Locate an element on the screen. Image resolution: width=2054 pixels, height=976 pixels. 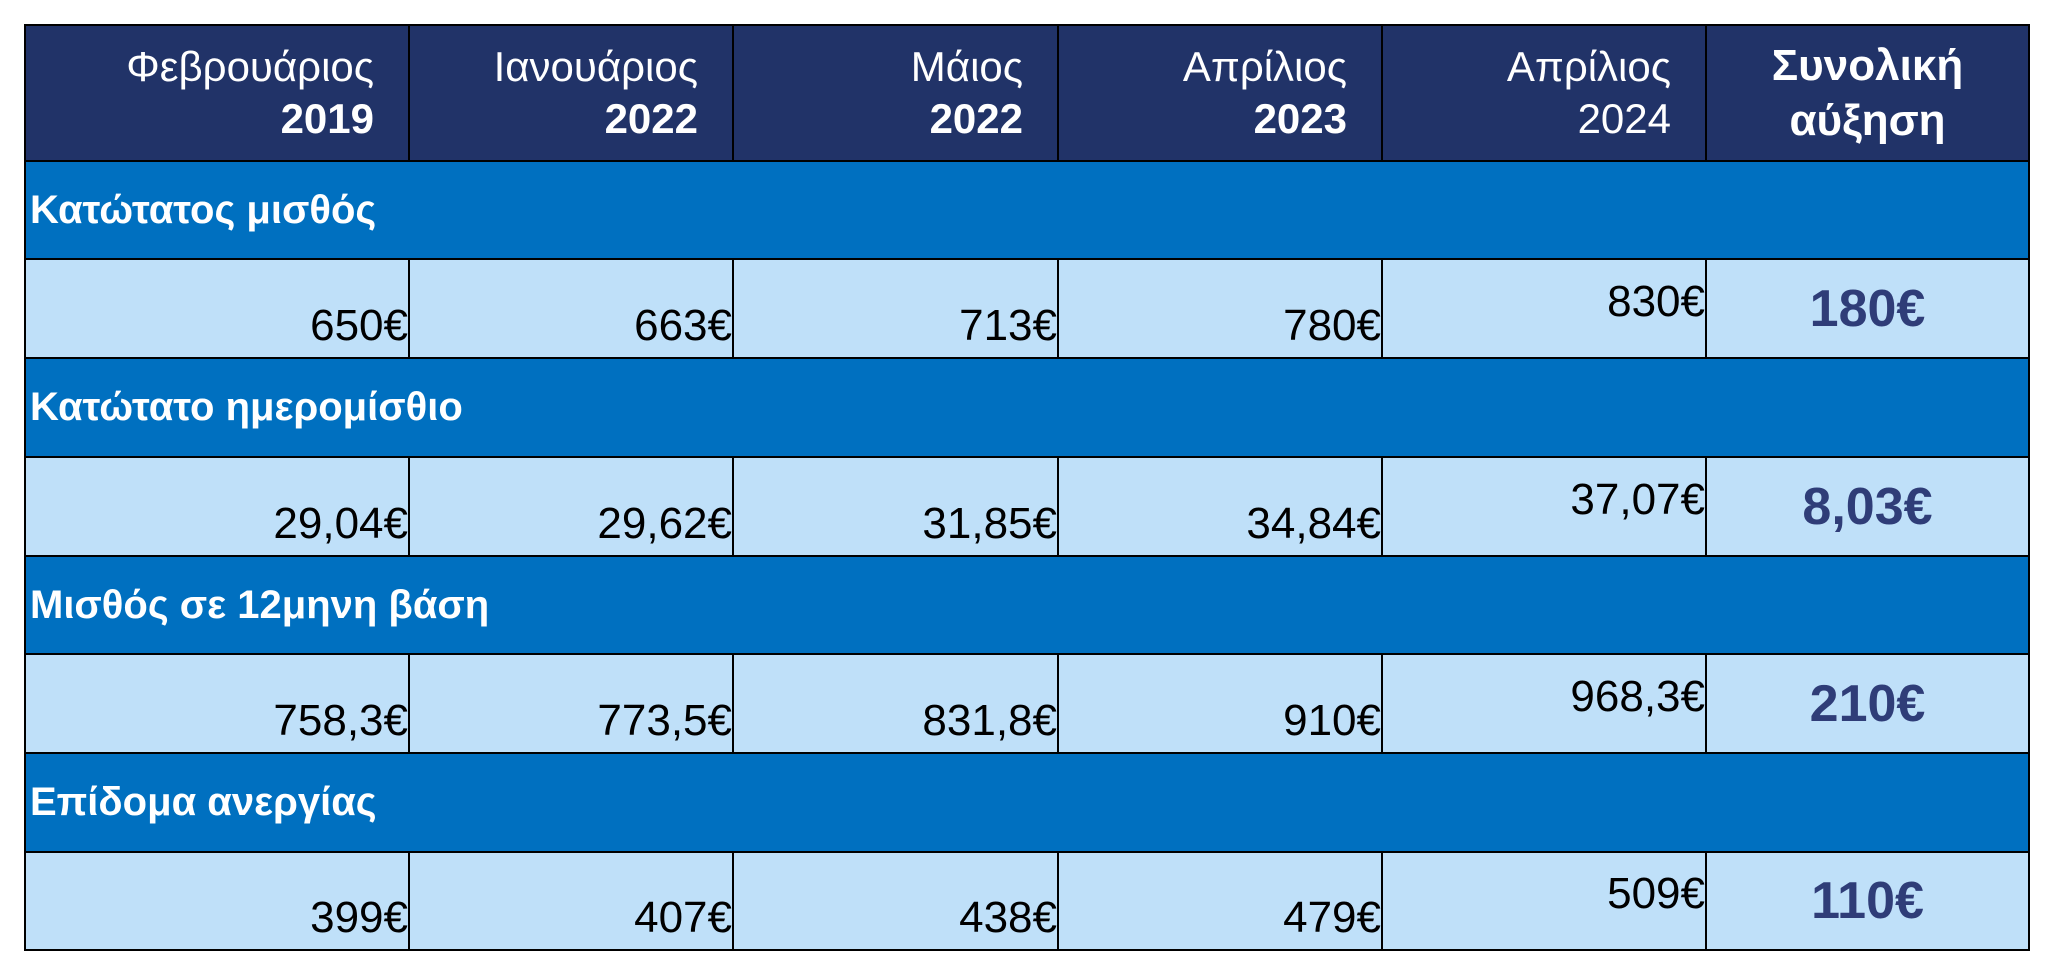
section-row: Μισθός σε 12μηνη βάση is located at coordinates (1027, 605).